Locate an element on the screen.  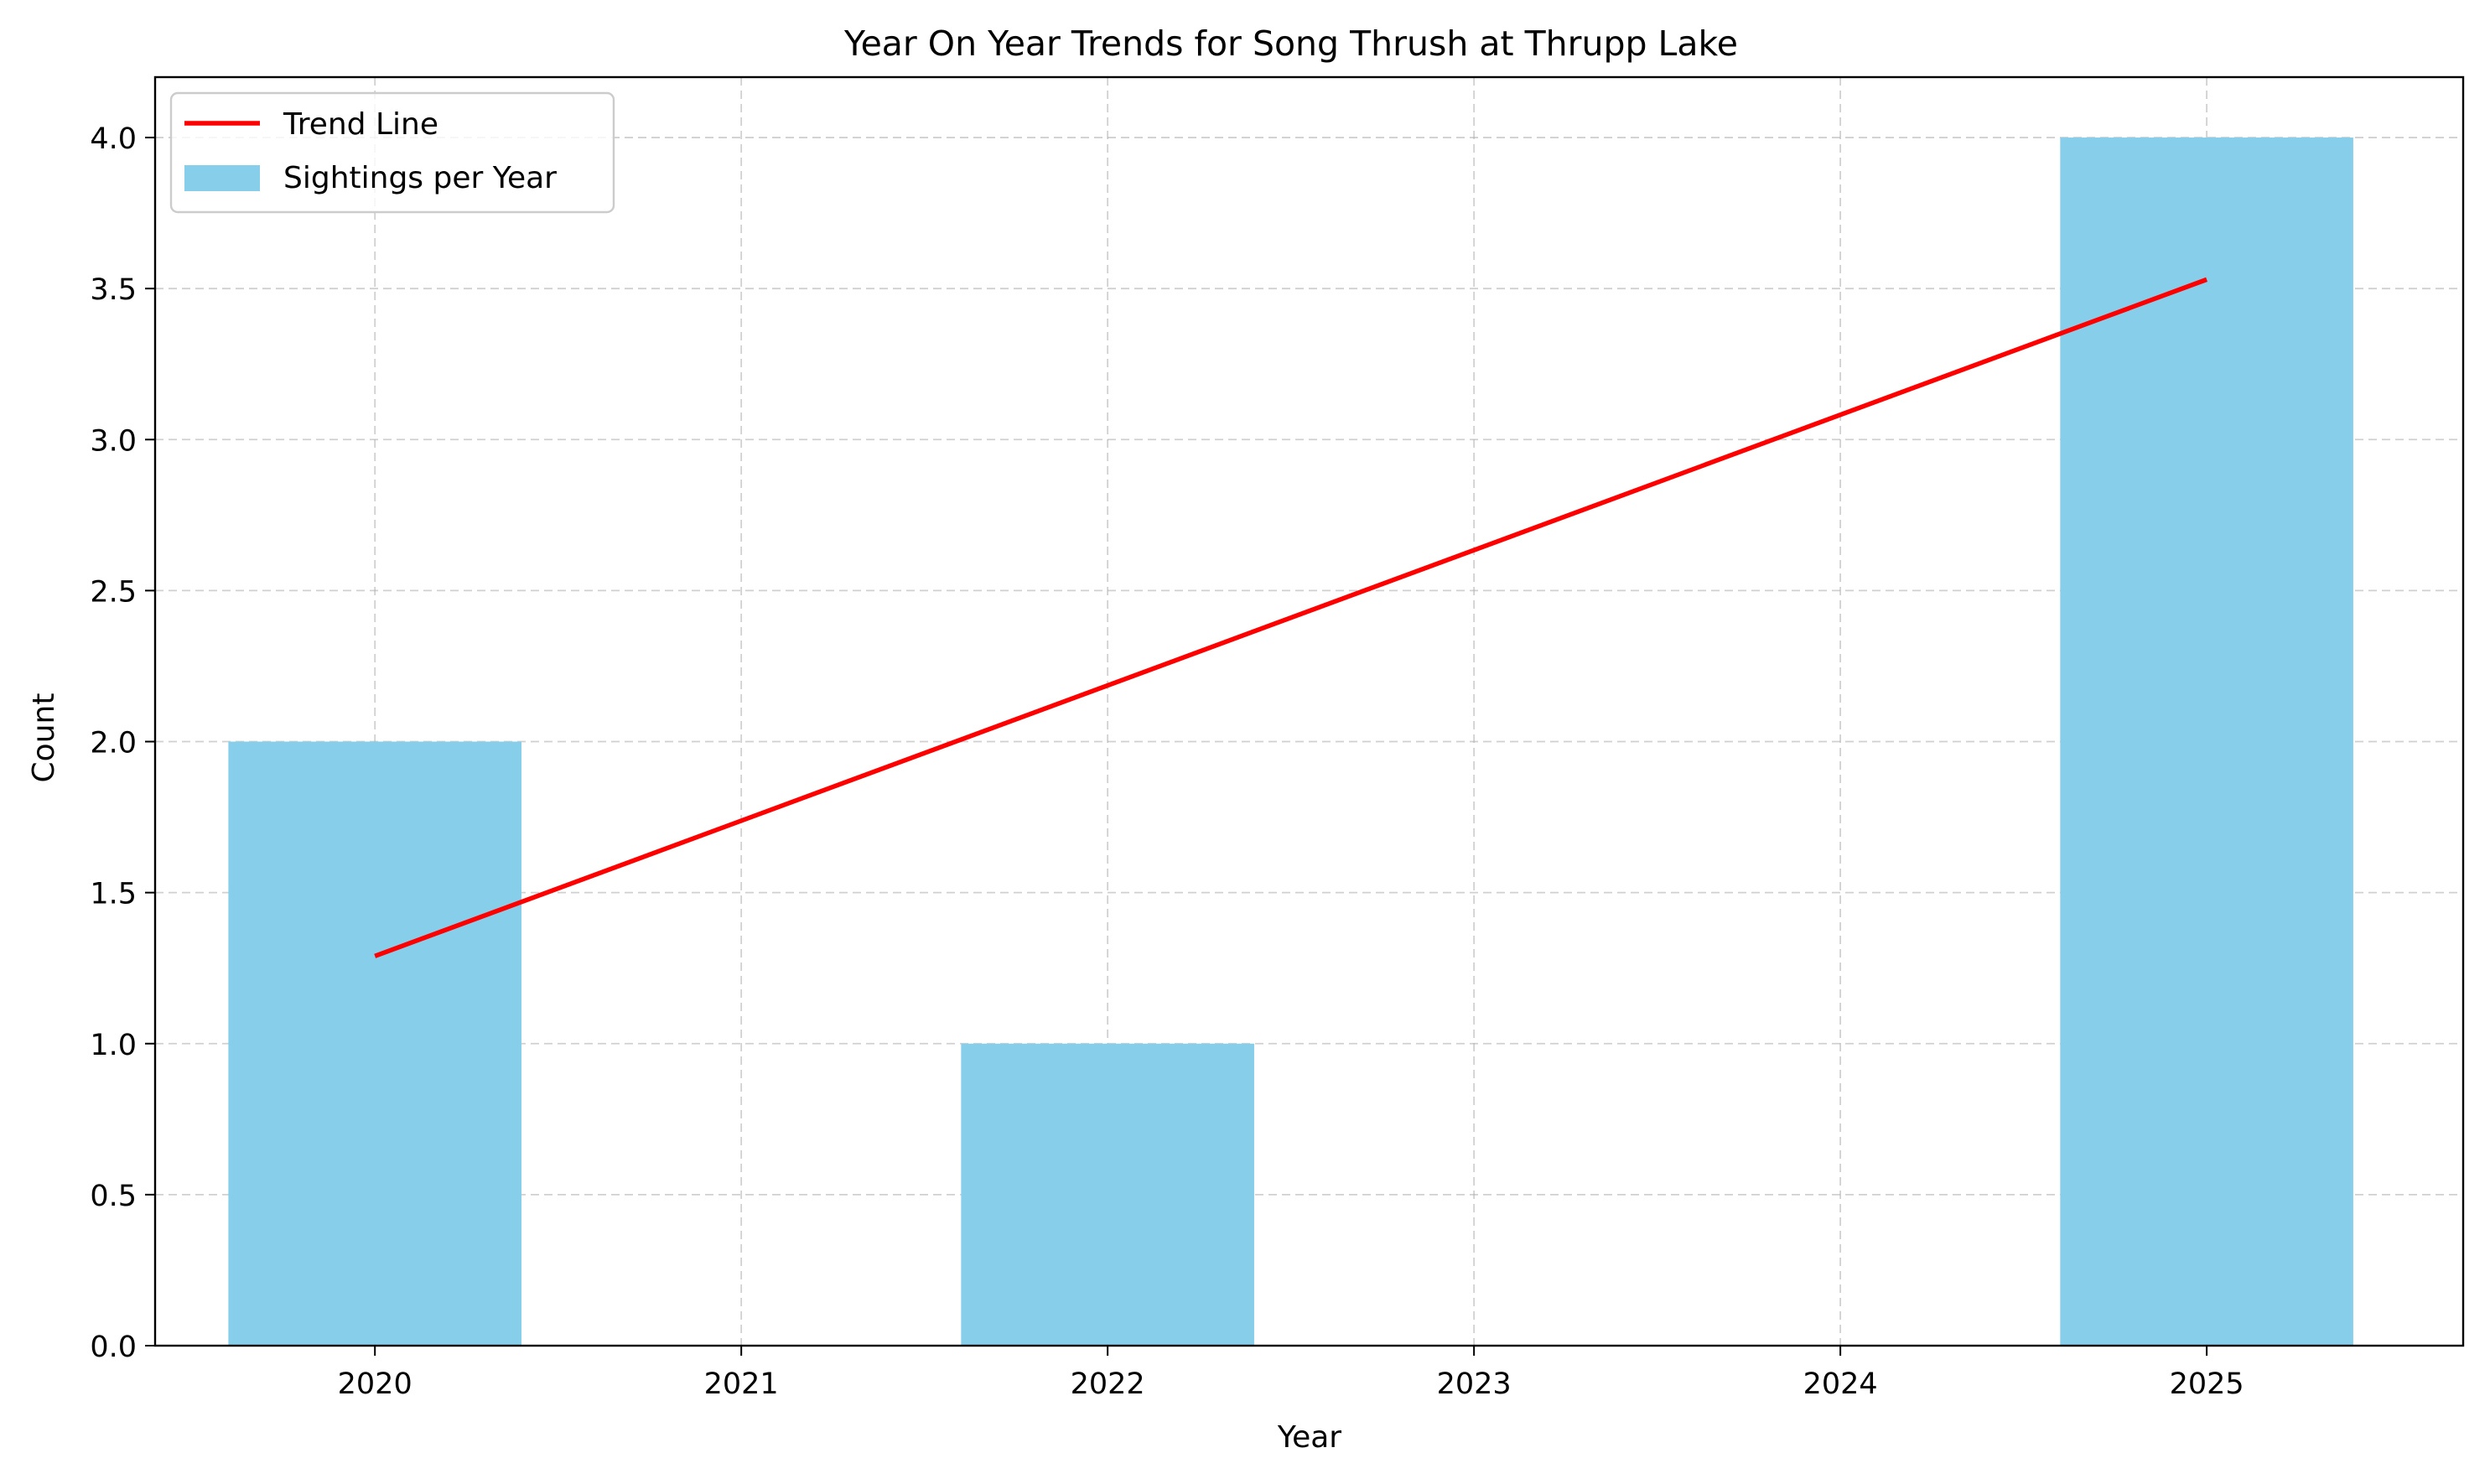
y-tick-label-1.5: 1.5 is located at coordinates (113, 894).